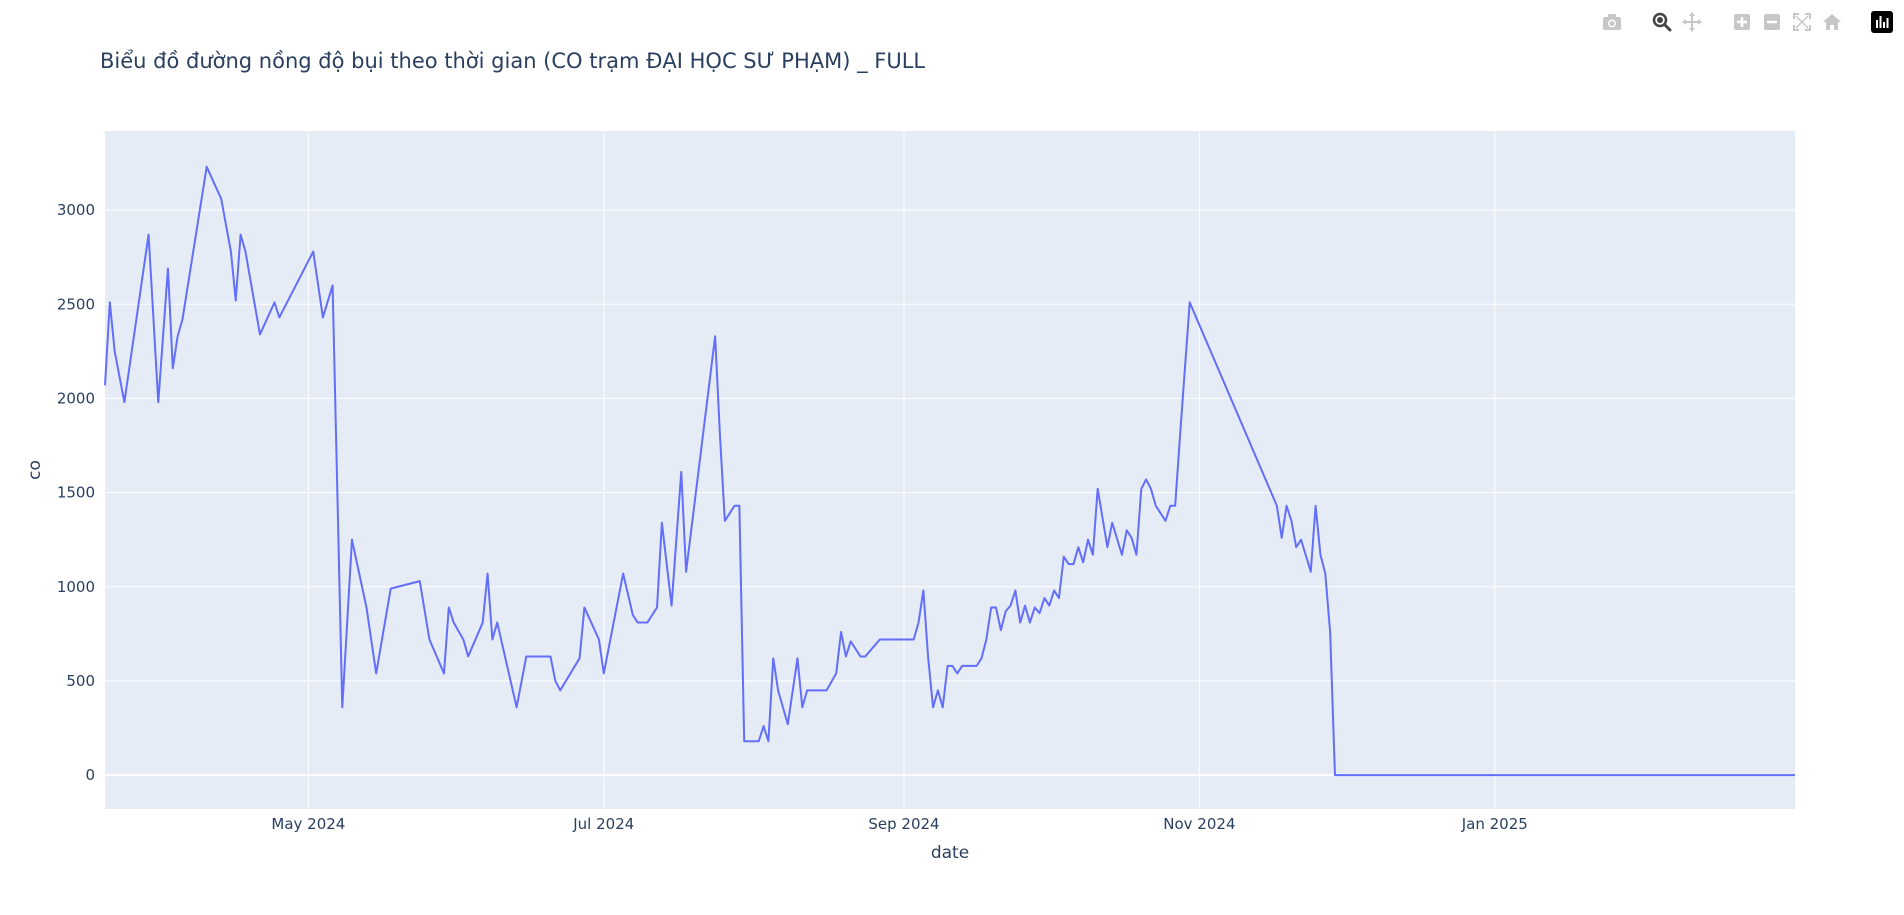 This screenshot has width=1904, height=915. What do you see at coordinates (1662, 22) in the screenshot?
I see `zoom-icon` at bounding box center [1662, 22].